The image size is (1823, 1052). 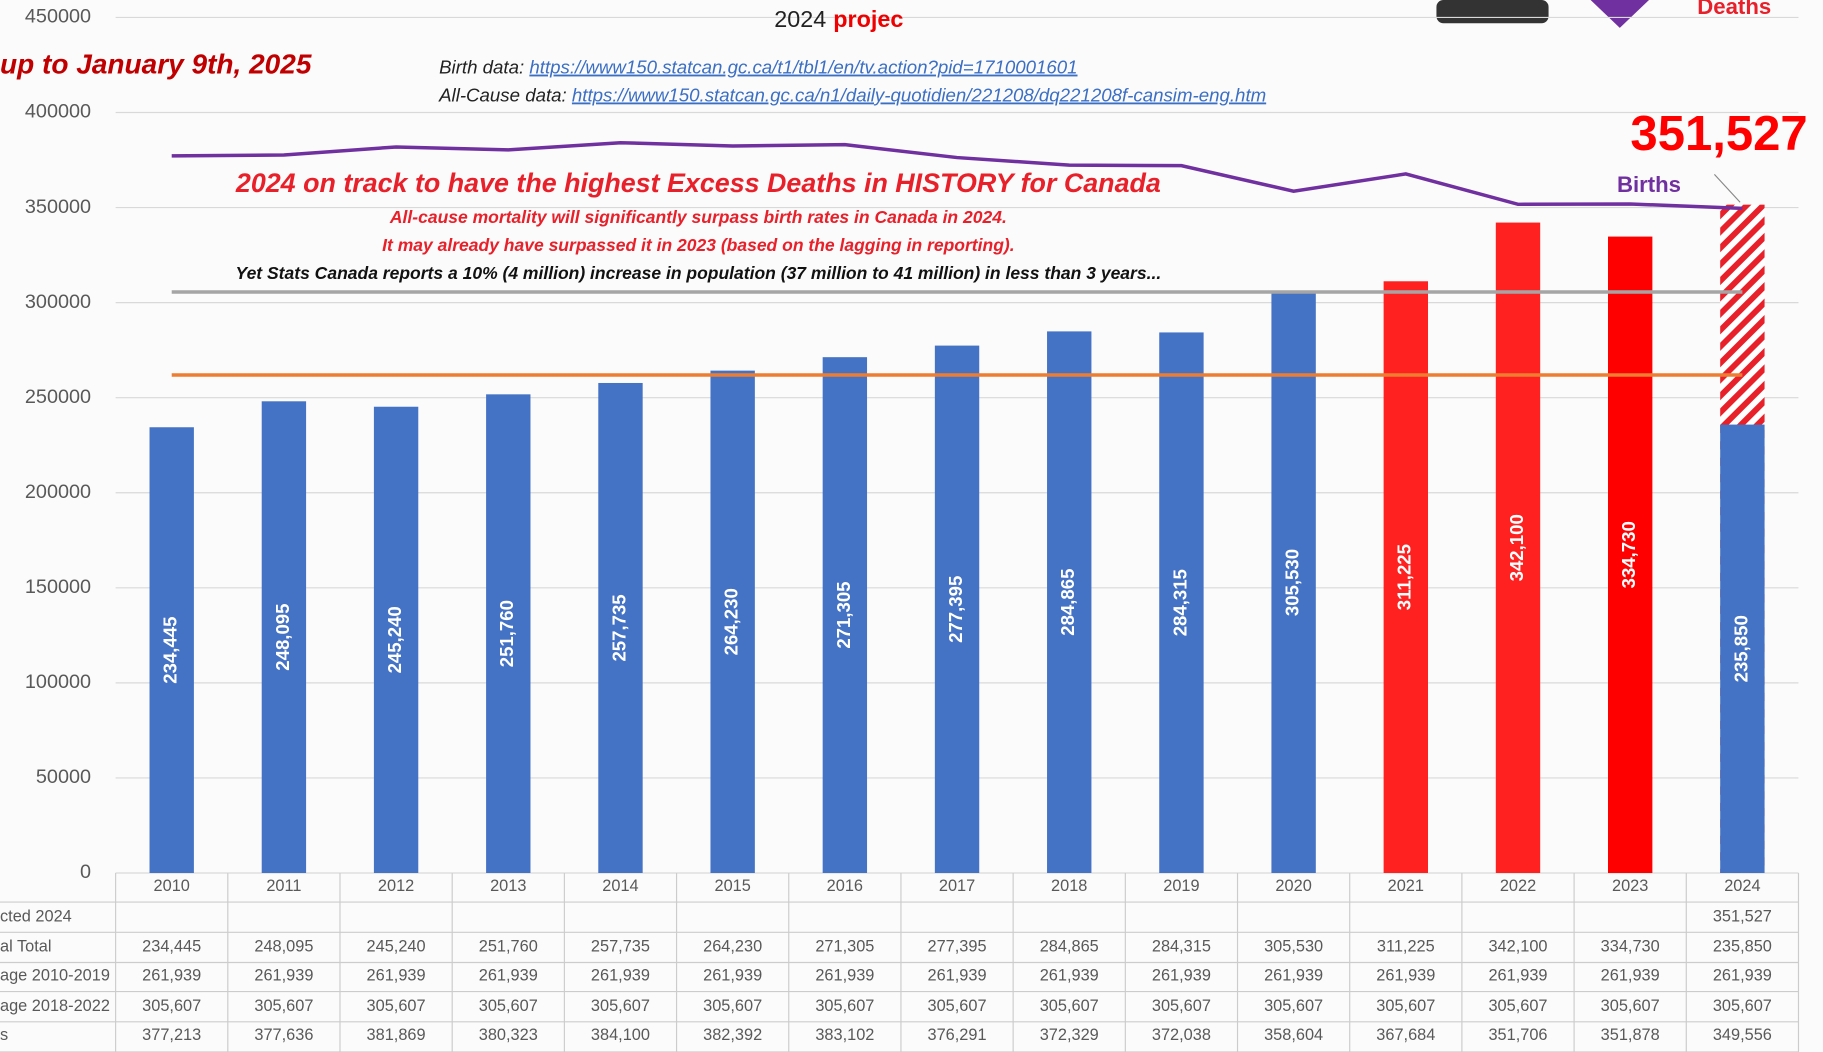 What do you see at coordinates (283, 886) in the screenshot?
I see `x-tick-label: 2011` at bounding box center [283, 886].